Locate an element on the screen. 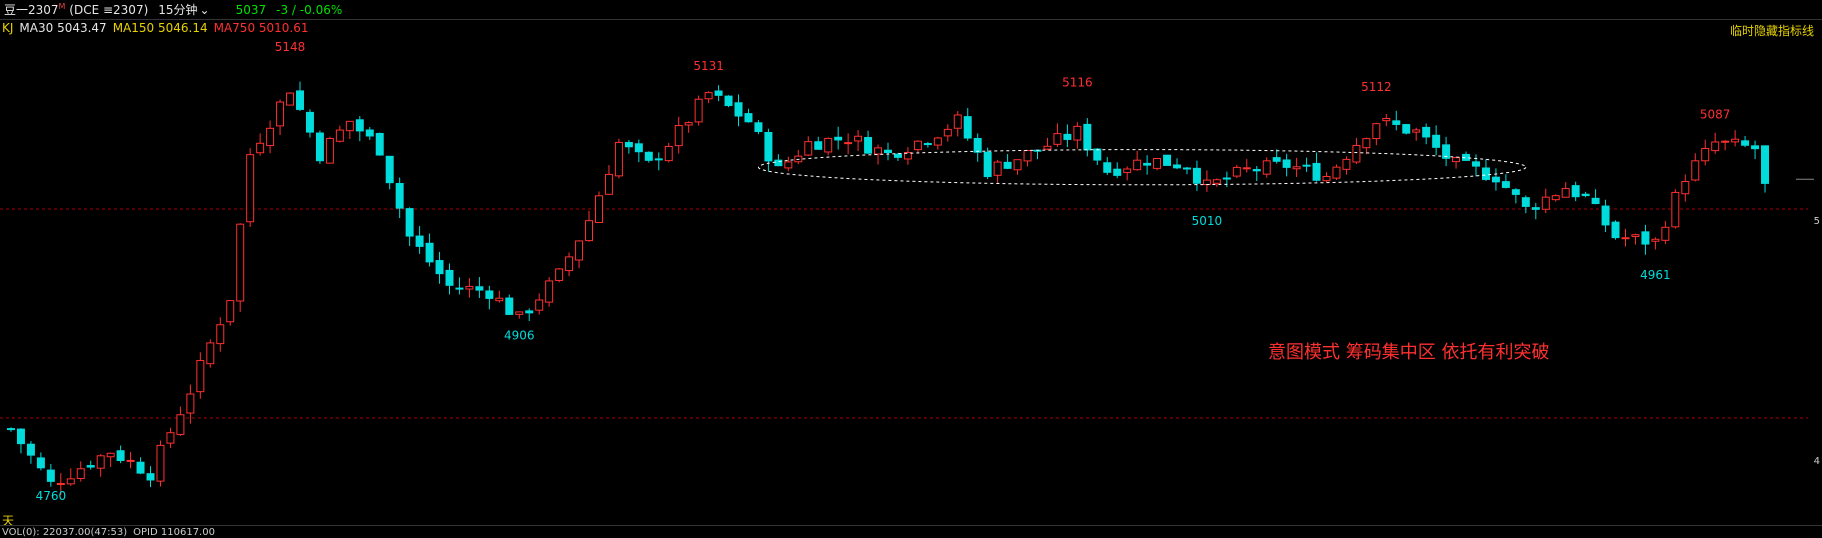  chart-annotation: 意图模式 筹码集中区 依托有利突破 is located at coordinates (1409, 352).